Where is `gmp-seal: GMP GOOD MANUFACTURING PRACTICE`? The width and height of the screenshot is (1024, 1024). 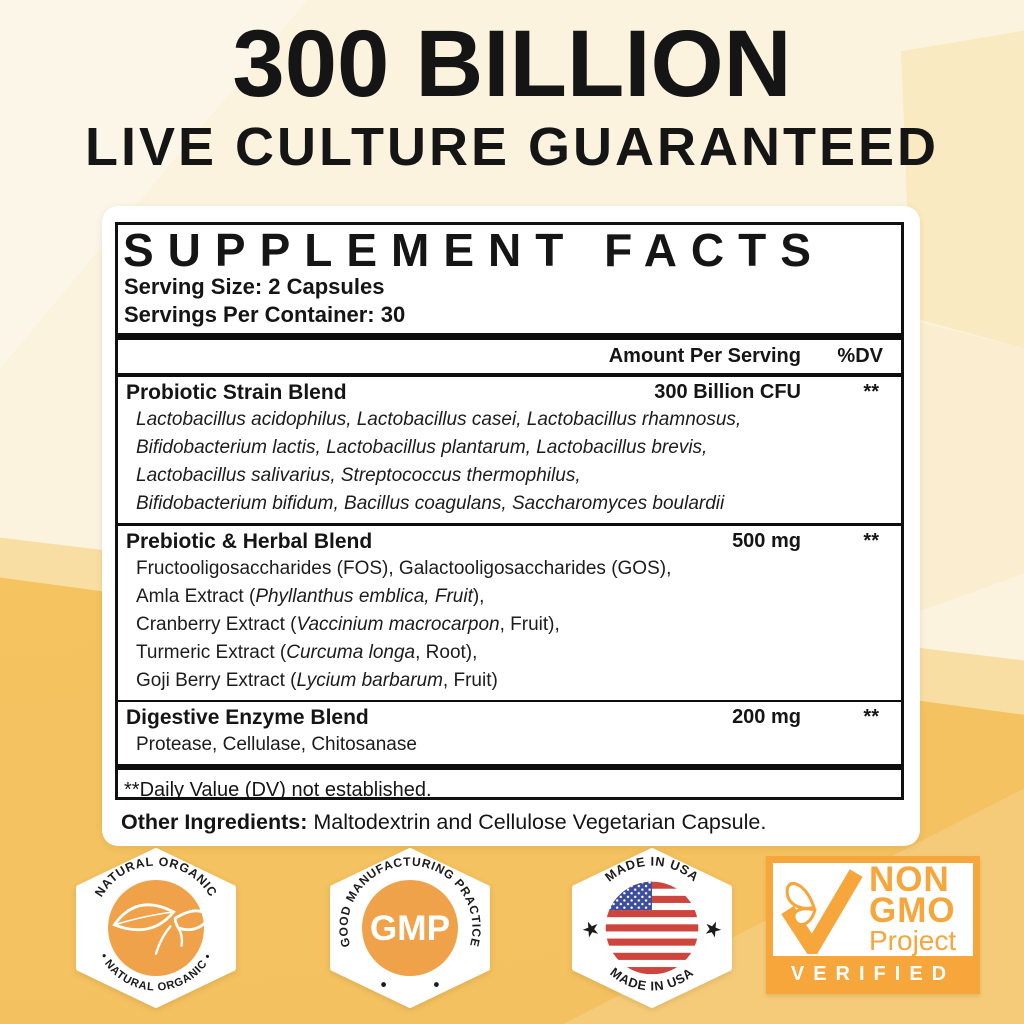
gmp-seal: GMP GOOD MANUFACTURING PRACTICE is located at coordinates (410, 928).